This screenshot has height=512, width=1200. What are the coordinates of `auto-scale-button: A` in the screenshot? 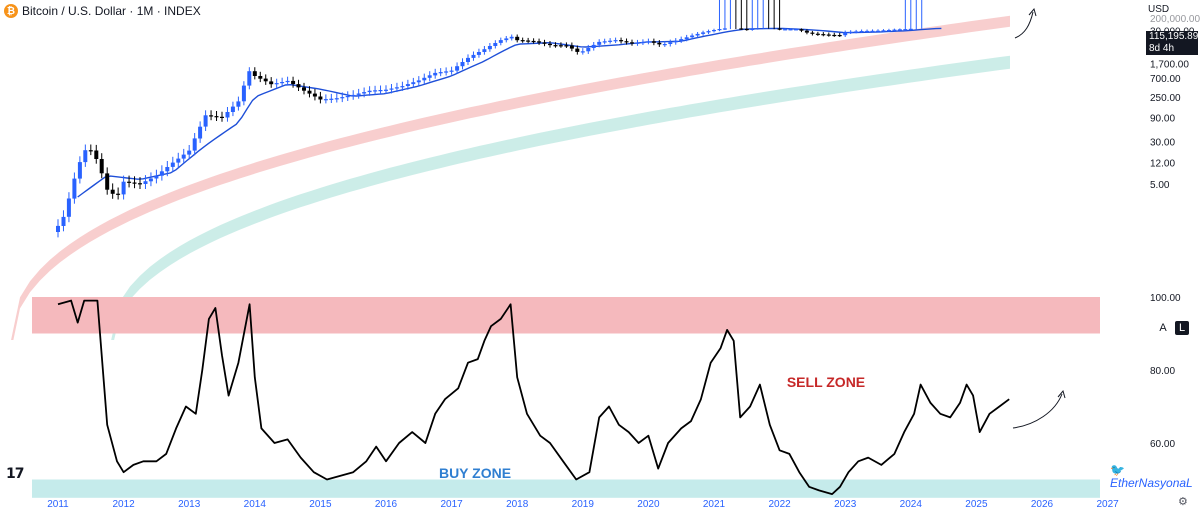 It's located at (1163, 328).